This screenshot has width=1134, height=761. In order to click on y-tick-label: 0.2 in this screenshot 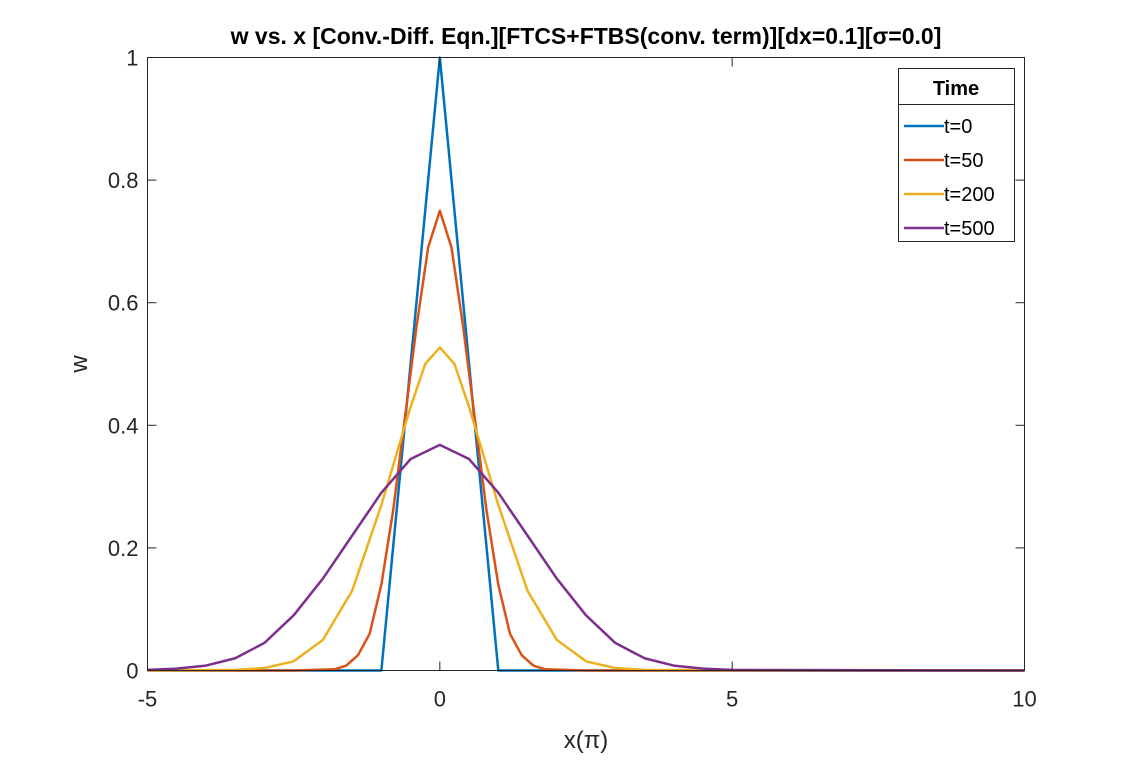, I will do `click(123, 548)`.